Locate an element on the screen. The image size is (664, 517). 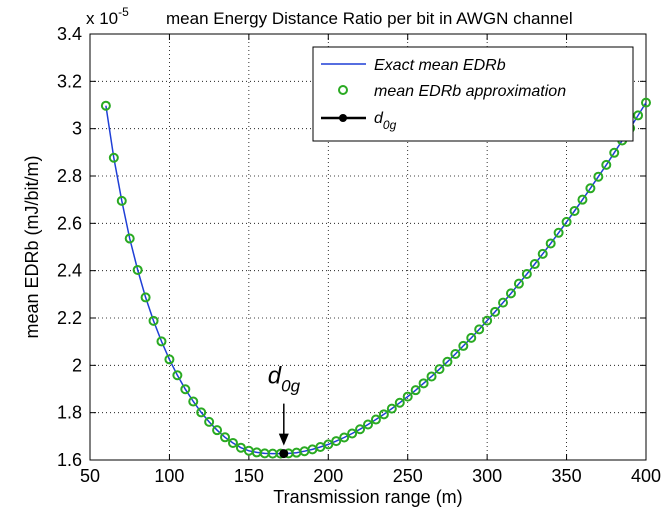
y-axis-label: mean EDRb (mJ/bit/m) is located at coordinates (32, 246).